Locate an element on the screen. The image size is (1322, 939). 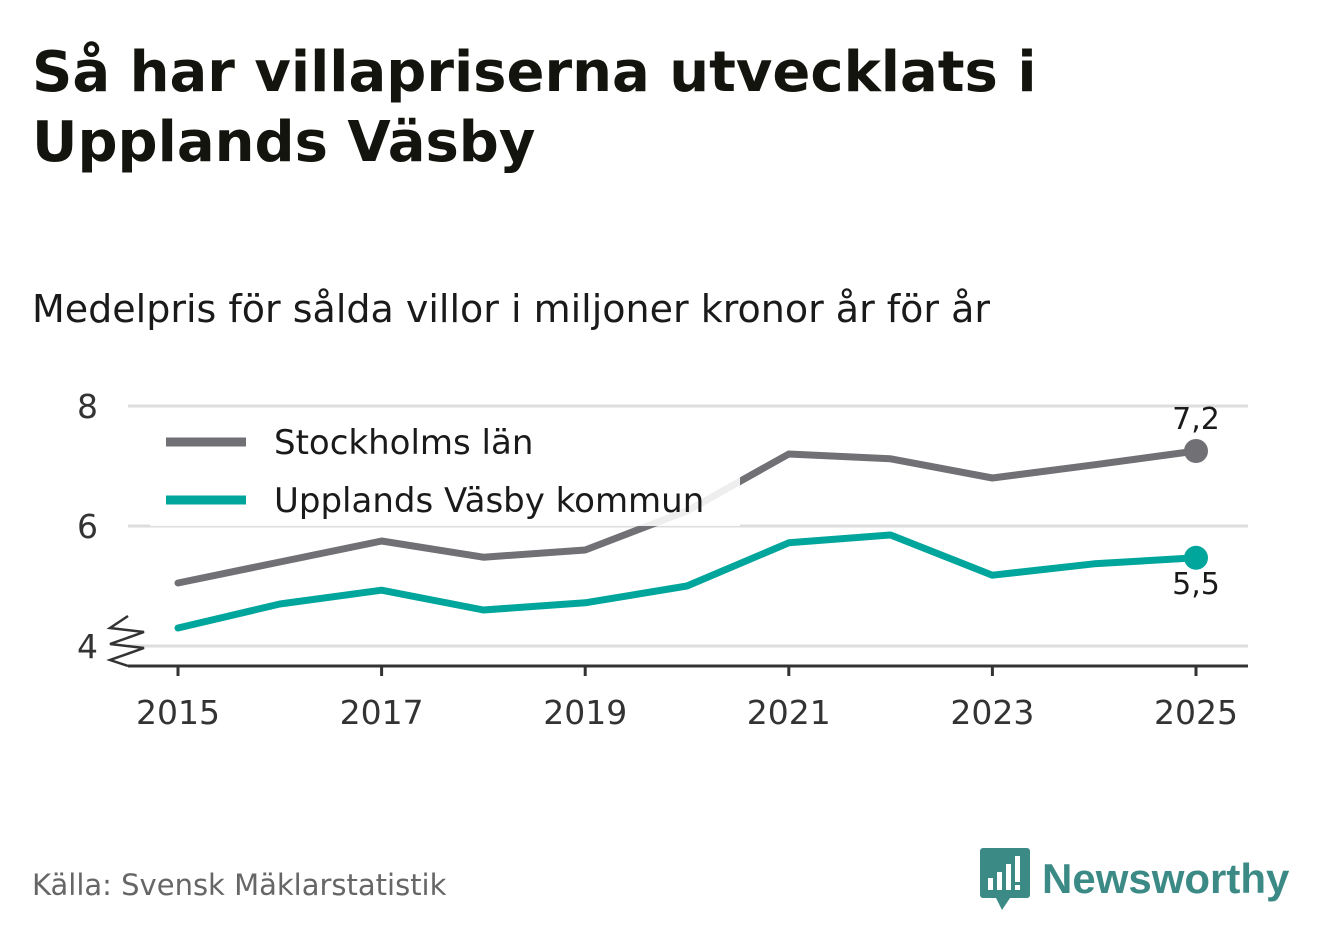
y-tick-label: 6 is located at coordinates (87, 526).